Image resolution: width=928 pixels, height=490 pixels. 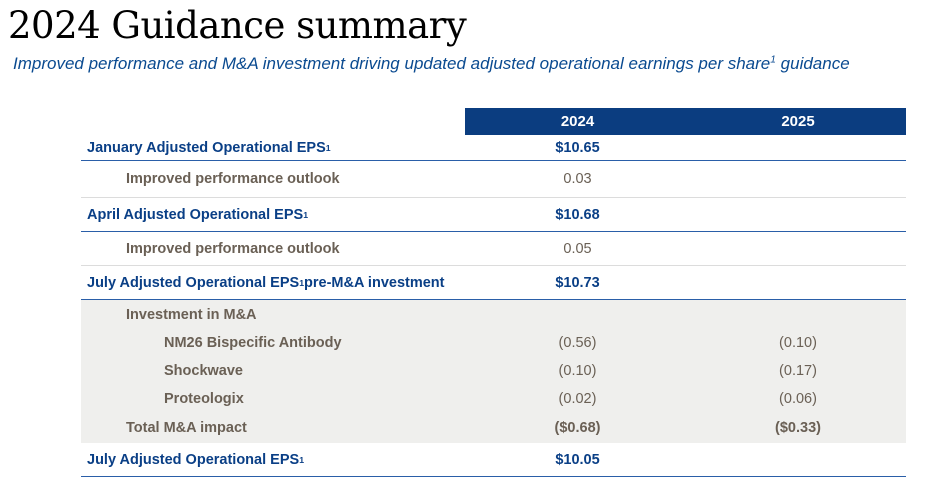 What do you see at coordinates (577, 459) in the screenshot?
I see `value-2024: $10.05` at bounding box center [577, 459].